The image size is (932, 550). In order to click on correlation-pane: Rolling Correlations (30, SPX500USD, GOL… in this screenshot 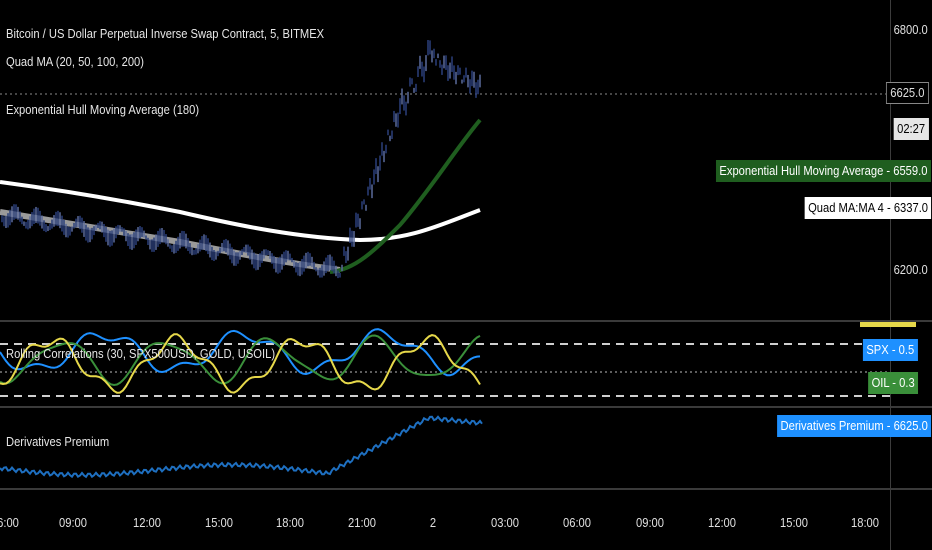, I will do `click(445, 364)`.